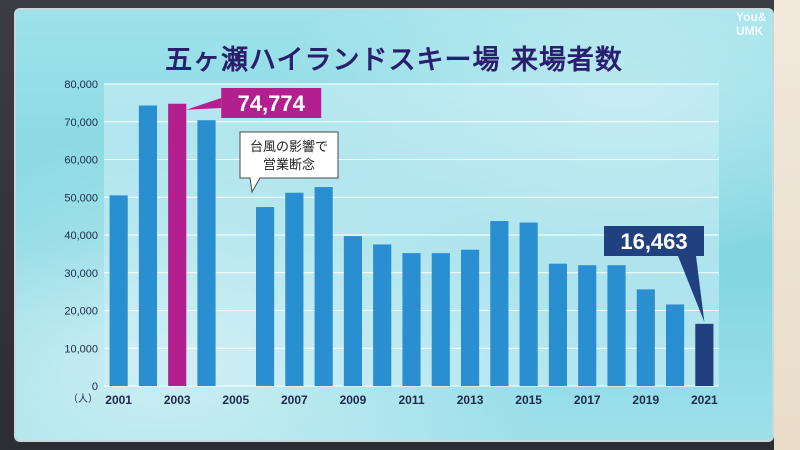  I want to click on y-tick-label: 20,000, so click(81, 312).